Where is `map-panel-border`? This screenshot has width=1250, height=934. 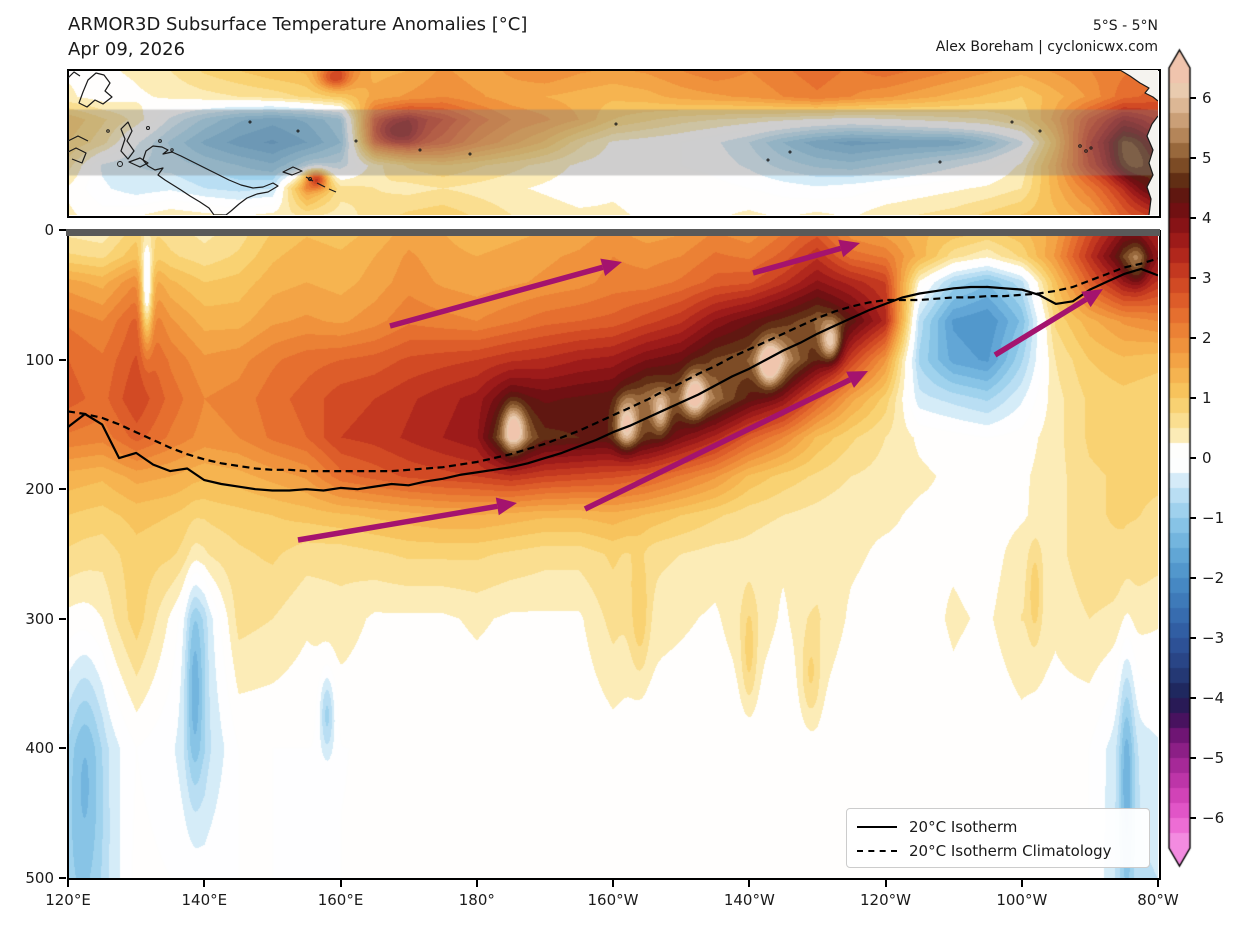
map-panel-border is located at coordinates (614, 143).